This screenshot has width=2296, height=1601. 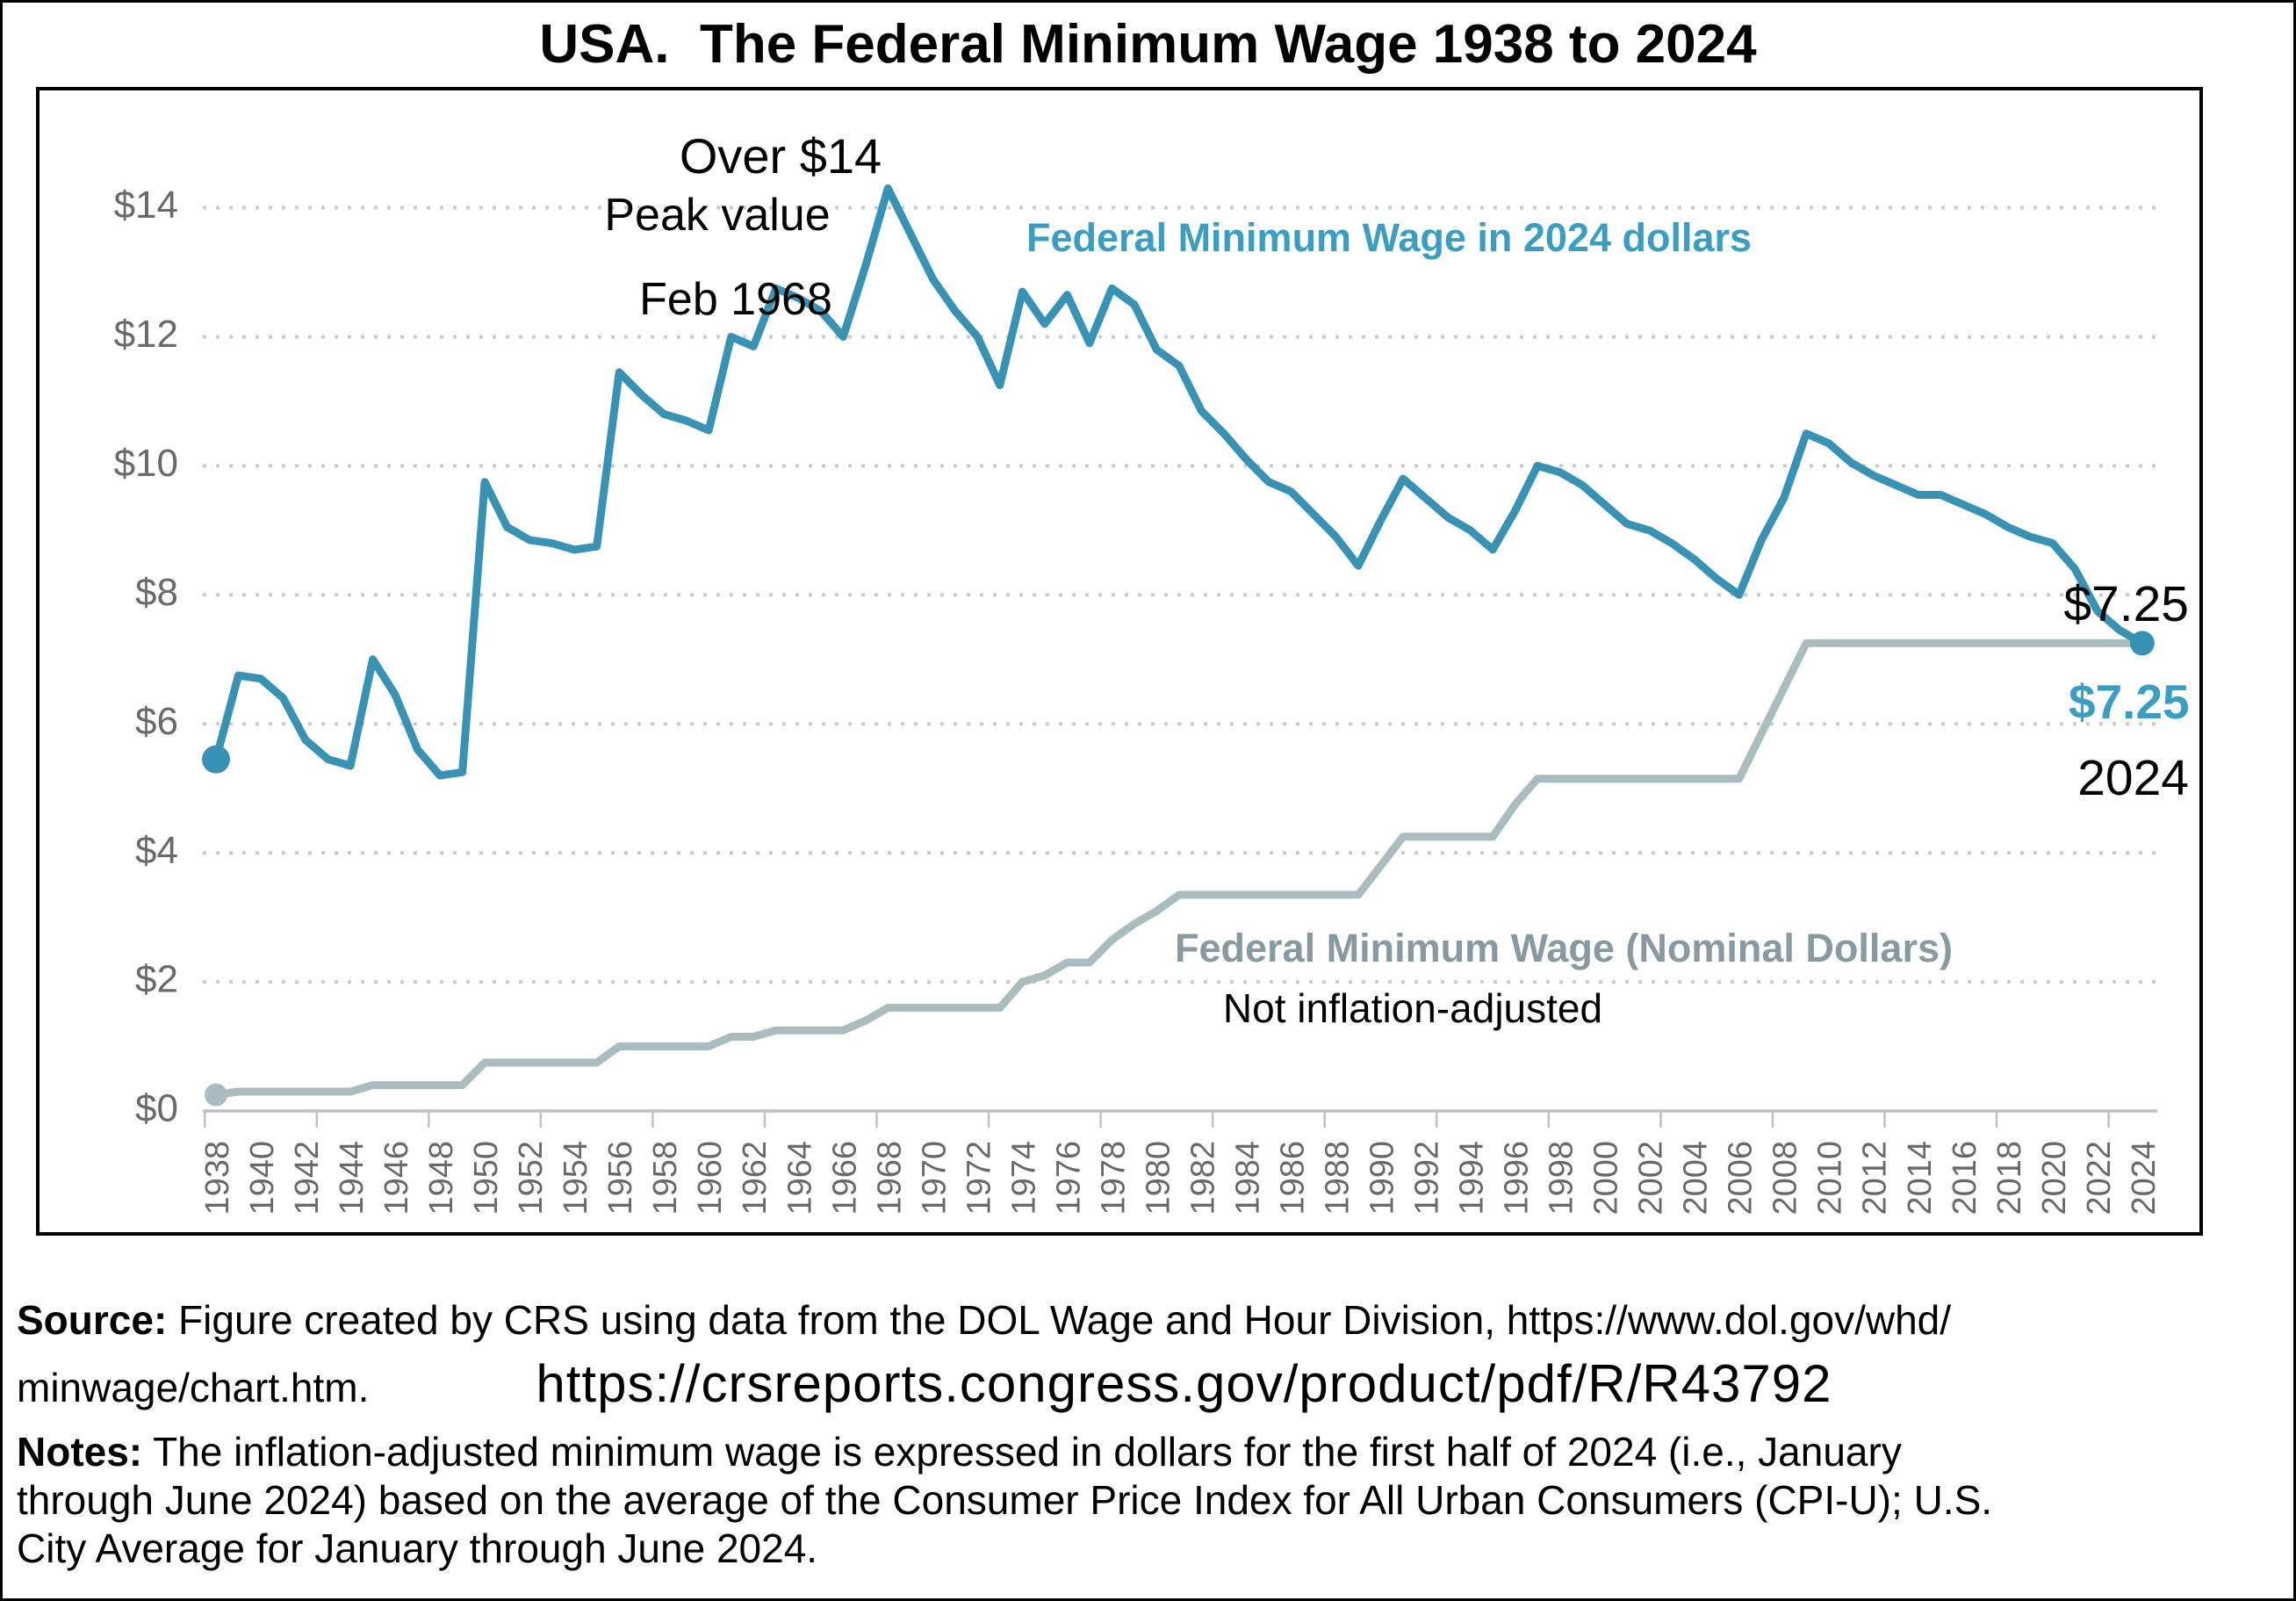 What do you see at coordinates (718, 215) in the screenshot?
I see `peak-annotation-caption: Peak value` at bounding box center [718, 215].